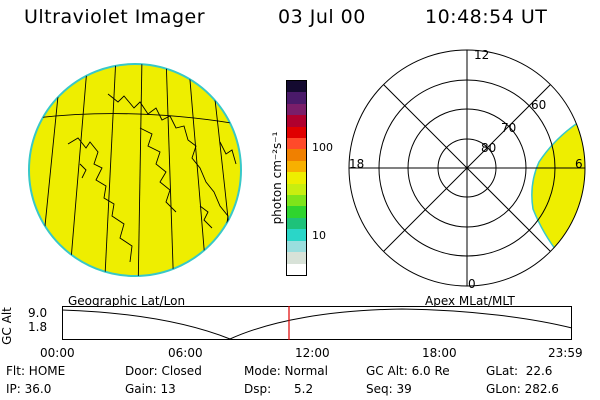 This screenshot has width=600, height=400. I want to click on latitude-line, so click(135, 121).